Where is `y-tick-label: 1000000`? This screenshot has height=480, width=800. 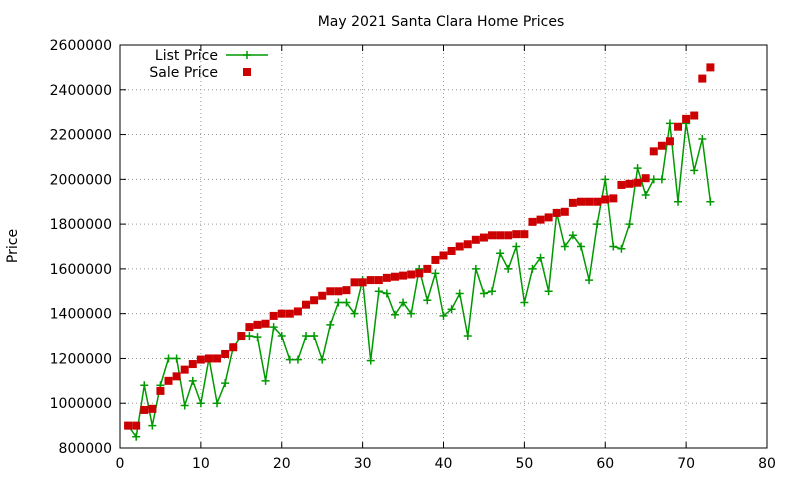 y-tick-label: 1000000 is located at coordinates (81, 404).